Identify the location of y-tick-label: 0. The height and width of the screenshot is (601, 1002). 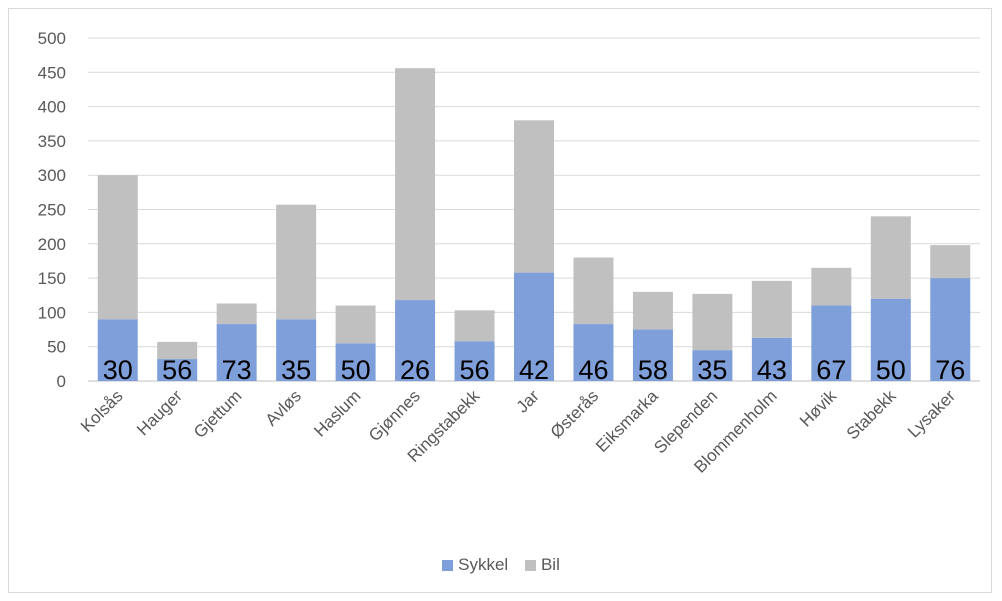
(61, 381).